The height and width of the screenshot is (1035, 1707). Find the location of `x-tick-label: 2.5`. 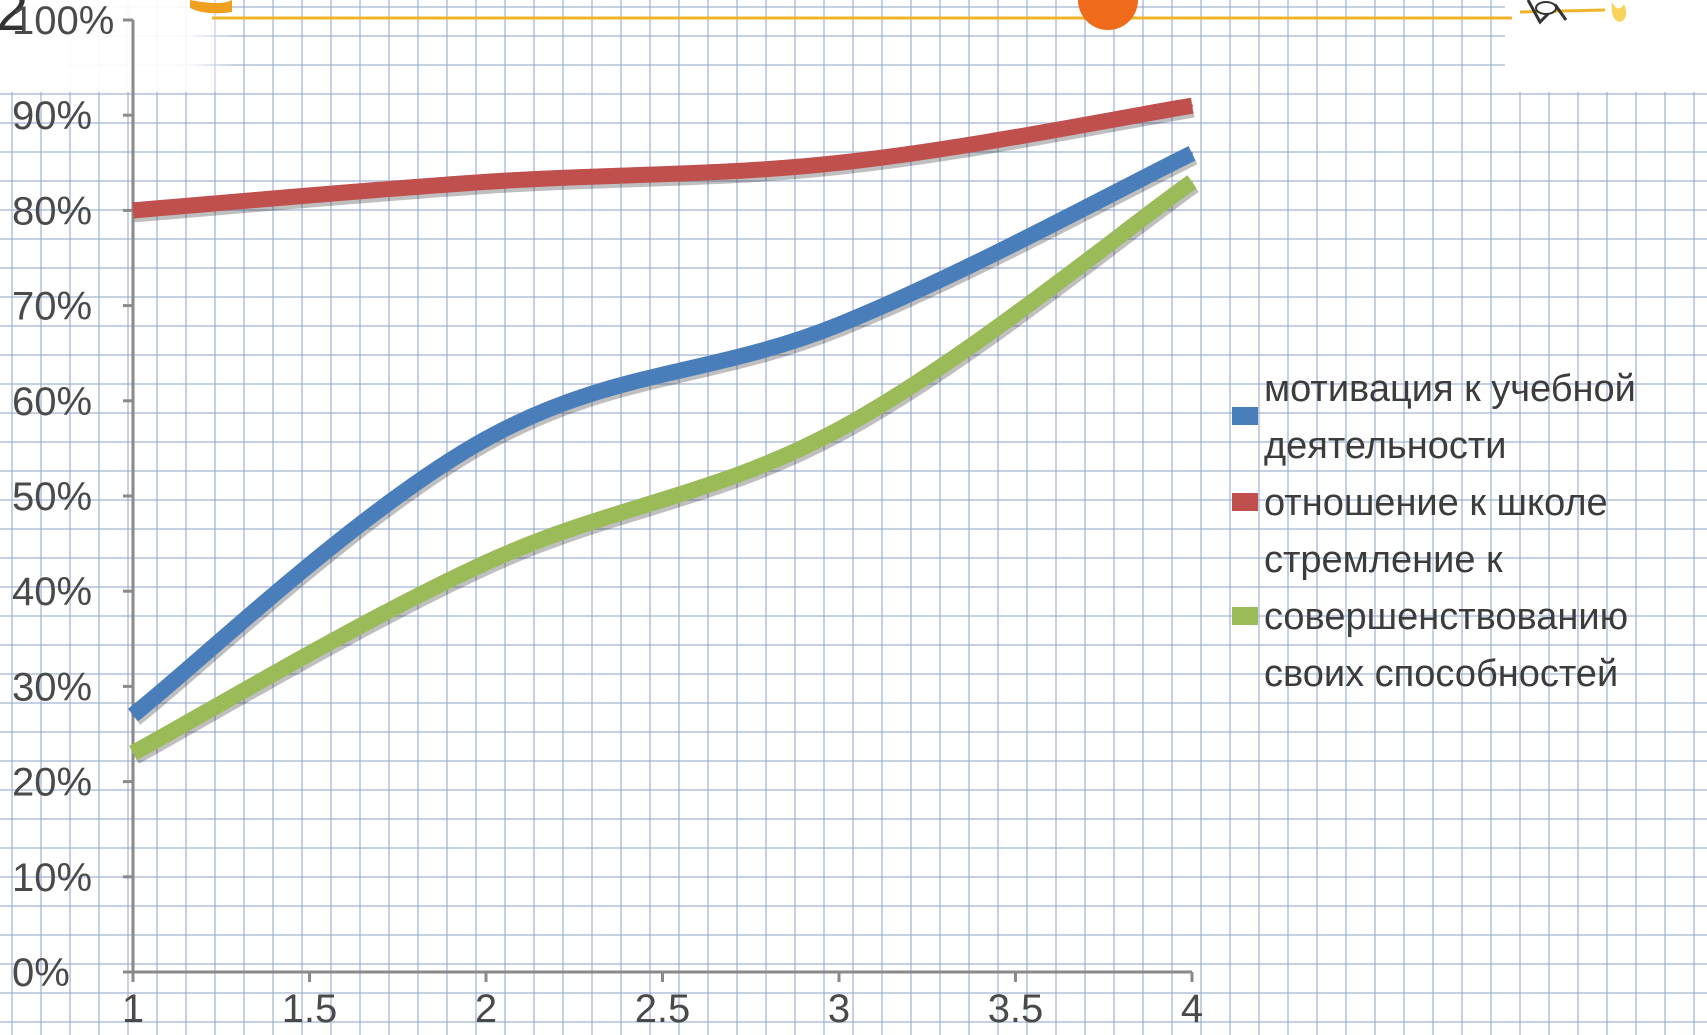

x-tick-label: 2.5 is located at coordinates (663, 1009).